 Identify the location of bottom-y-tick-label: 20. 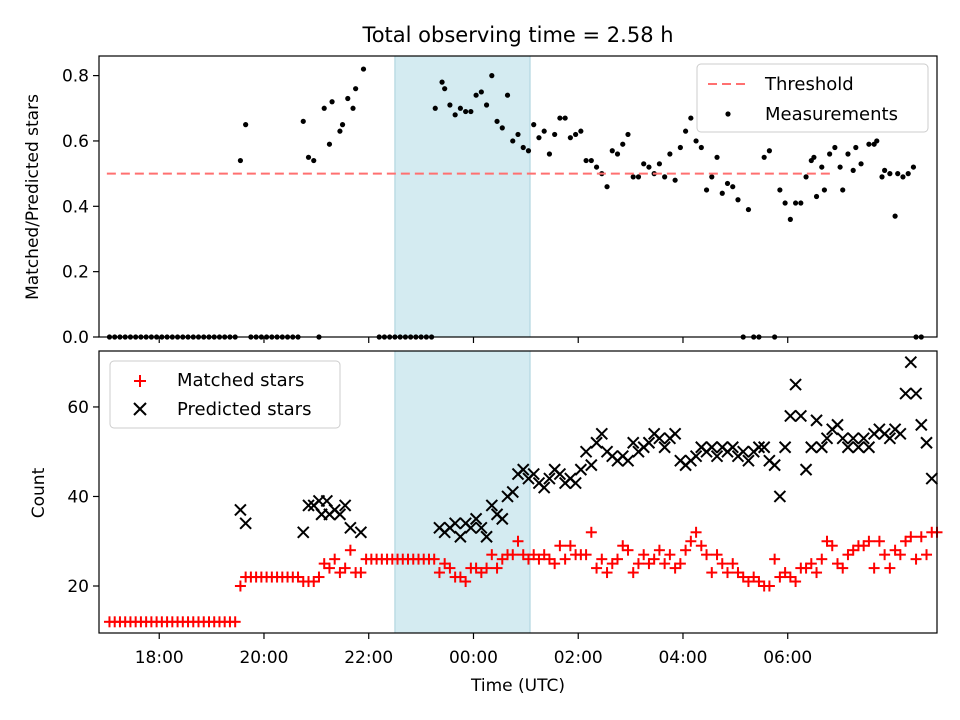
(78, 587).